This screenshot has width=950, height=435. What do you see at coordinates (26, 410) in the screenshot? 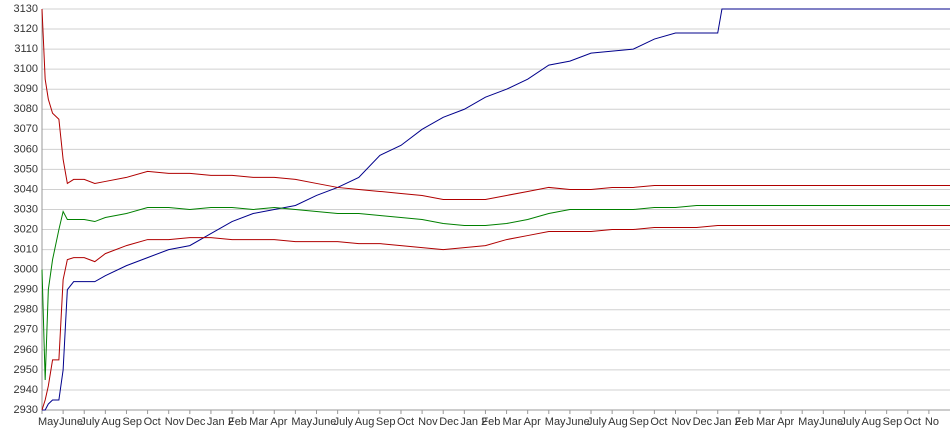
I see `y-tick-label: 2930` at bounding box center [26, 410].